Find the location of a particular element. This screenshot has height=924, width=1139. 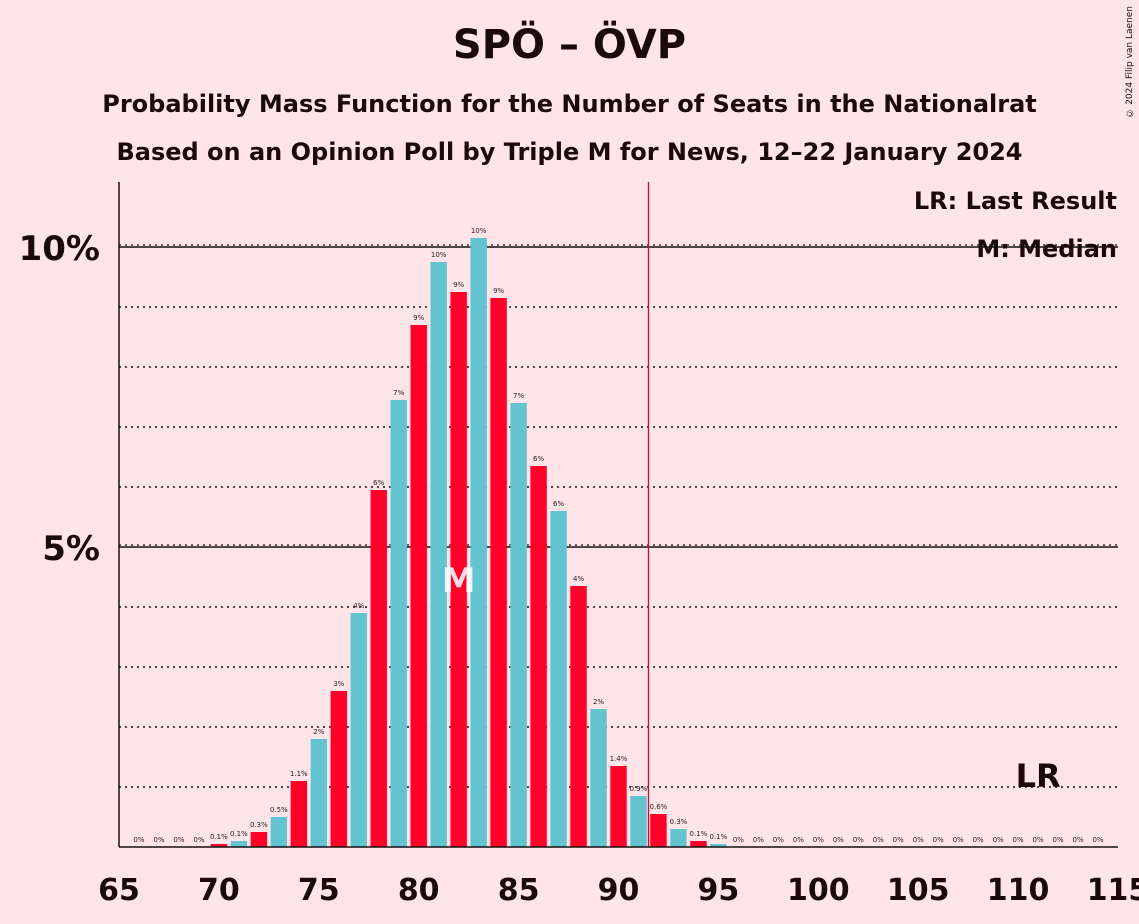

x-tick-label: 80 is located at coordinates (419, 890).